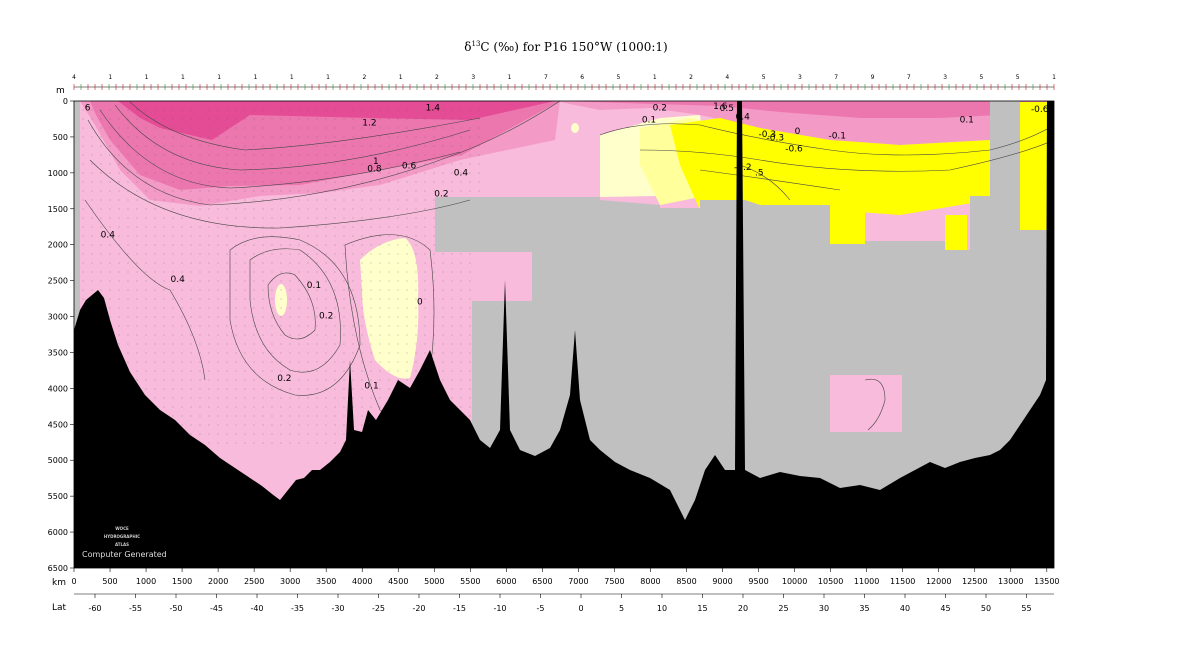 The image size is (1200, 650). What do you see at coordinates (362, 581) in the screenshot?
I see `km-tick-label: 4000` at bounding box center [362, 581].